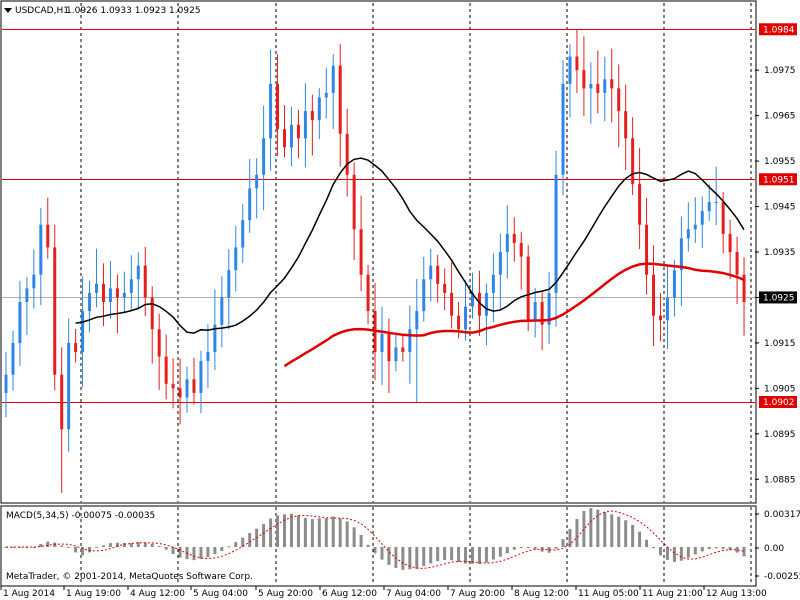 Image resolution: width=800 pixels, height=600 pixels. I want to click on price-tag-label: 1.0984, so click(779, 30).